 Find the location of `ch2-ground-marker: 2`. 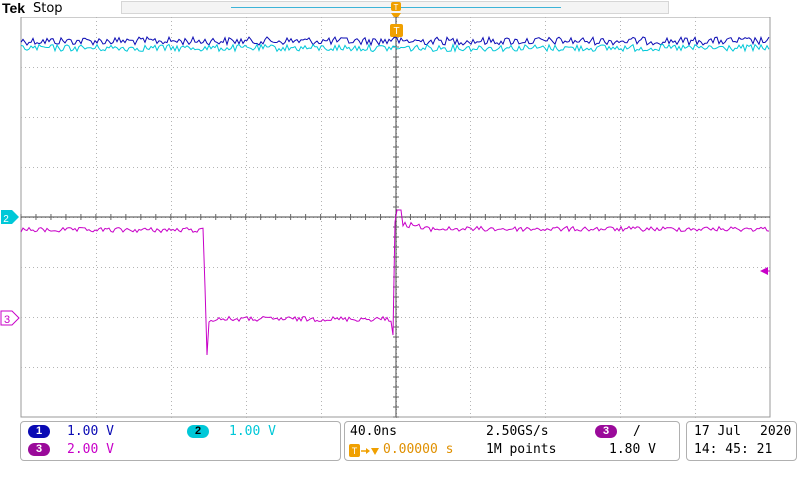

ch2-ground-marker: 2 is located at coordinates (10, 217).